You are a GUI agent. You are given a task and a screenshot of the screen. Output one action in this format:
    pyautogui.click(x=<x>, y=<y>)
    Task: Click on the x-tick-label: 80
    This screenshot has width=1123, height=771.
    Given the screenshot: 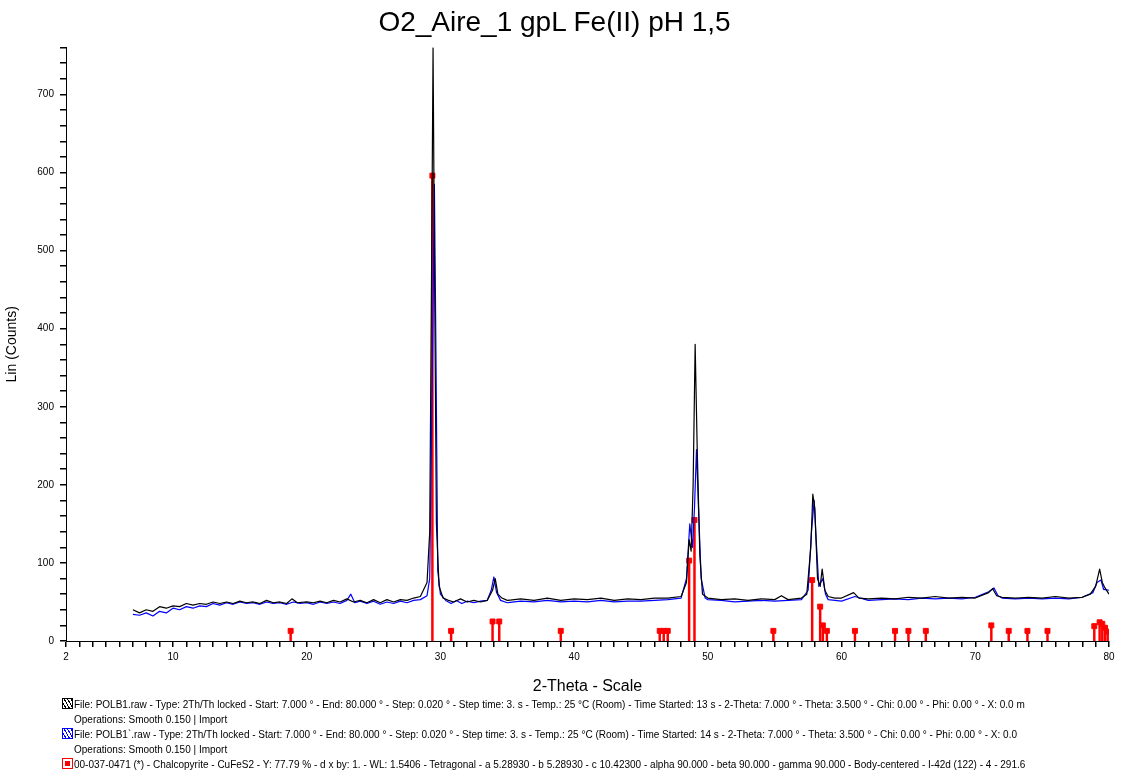 What is the action you would take?
    pyautogui.click(x=1109, y=656)
    